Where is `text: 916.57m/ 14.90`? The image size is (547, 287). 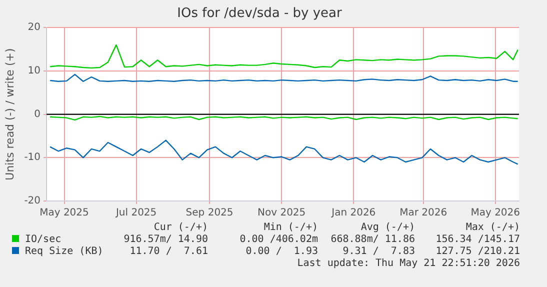 text: 916.57m/ 14.90 is located at coordinates (165, 240).